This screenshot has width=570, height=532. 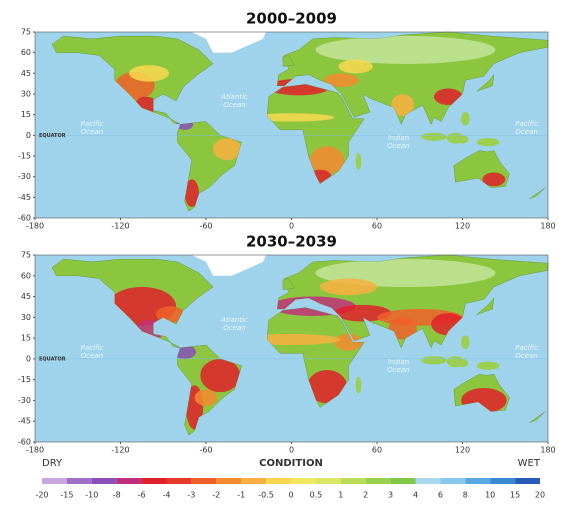 I want to click on lon-tick-label: 120, so click(x=462, y=450).